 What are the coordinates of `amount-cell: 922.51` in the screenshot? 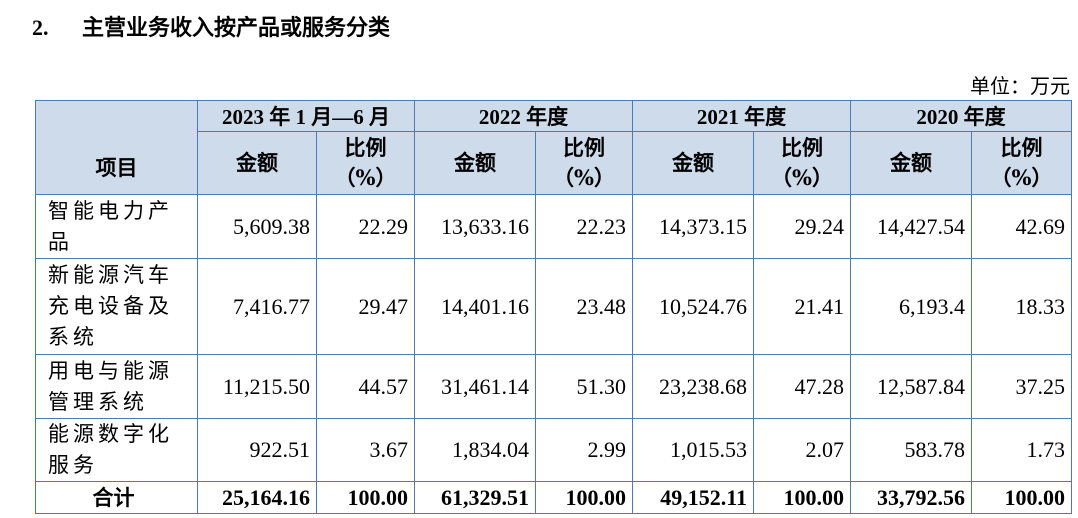 It's located at (257, 450).